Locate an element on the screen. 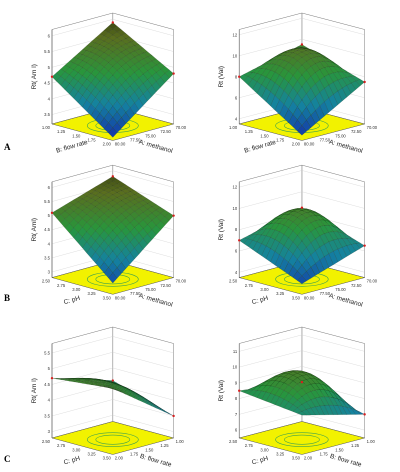 The height and width of the screenshot is (472, 400). y-axis-title: B: flow rate is located at coordinates (72, 147).